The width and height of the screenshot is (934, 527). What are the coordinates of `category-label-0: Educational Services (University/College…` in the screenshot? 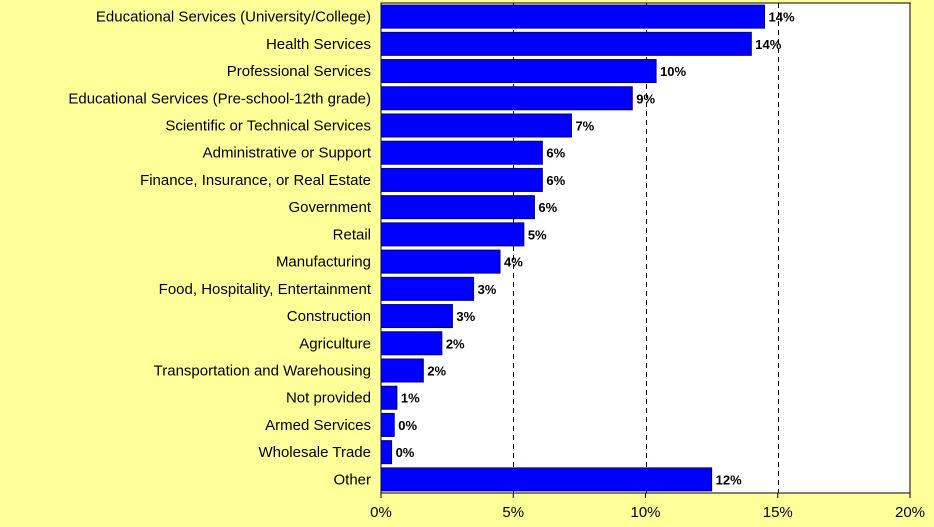 It's located at (233, 17).